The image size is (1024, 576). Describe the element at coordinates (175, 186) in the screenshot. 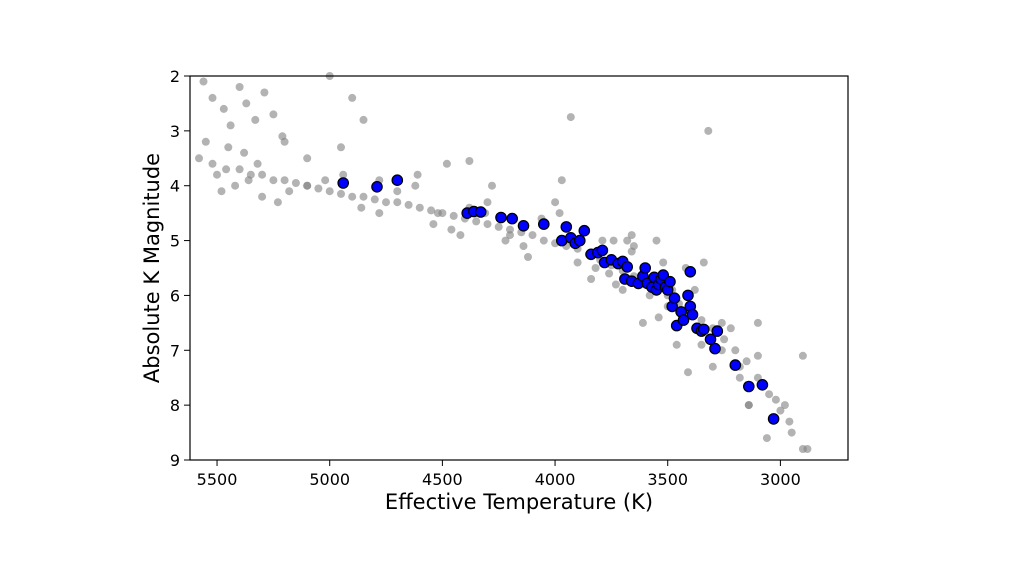

I see `y-tick-label: 4` at that location.